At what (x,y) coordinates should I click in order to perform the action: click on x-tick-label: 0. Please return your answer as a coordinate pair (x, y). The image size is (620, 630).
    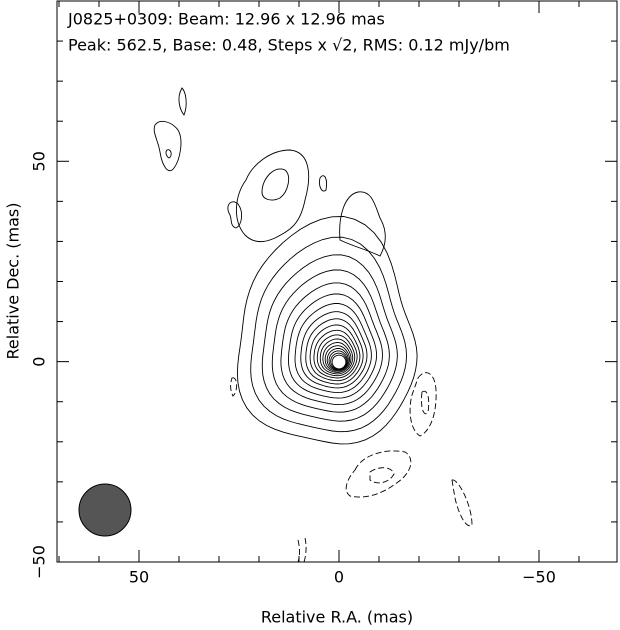
    Looking at the image, I should click on (339, 577).